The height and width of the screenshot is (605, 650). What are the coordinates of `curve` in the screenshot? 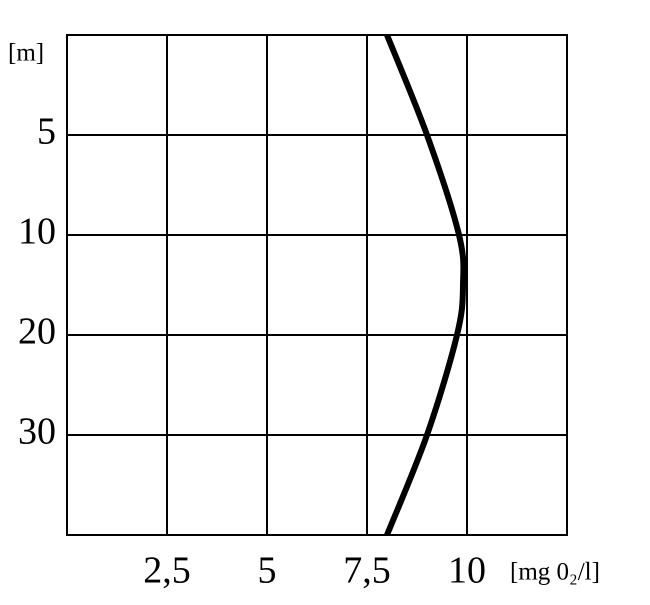 It's located at (425, 285).